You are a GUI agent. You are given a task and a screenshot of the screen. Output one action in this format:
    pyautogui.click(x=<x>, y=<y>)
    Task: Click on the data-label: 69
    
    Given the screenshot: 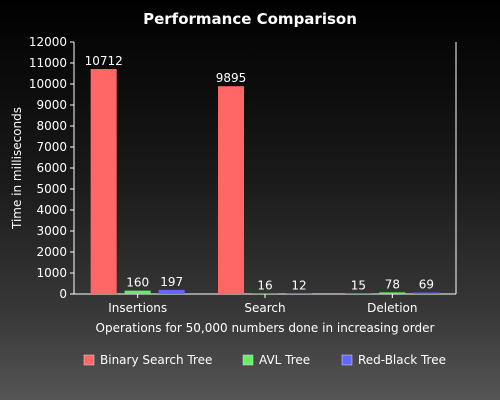 What is the action you would take?
    pyautogui.click(x=426, y=285)
    